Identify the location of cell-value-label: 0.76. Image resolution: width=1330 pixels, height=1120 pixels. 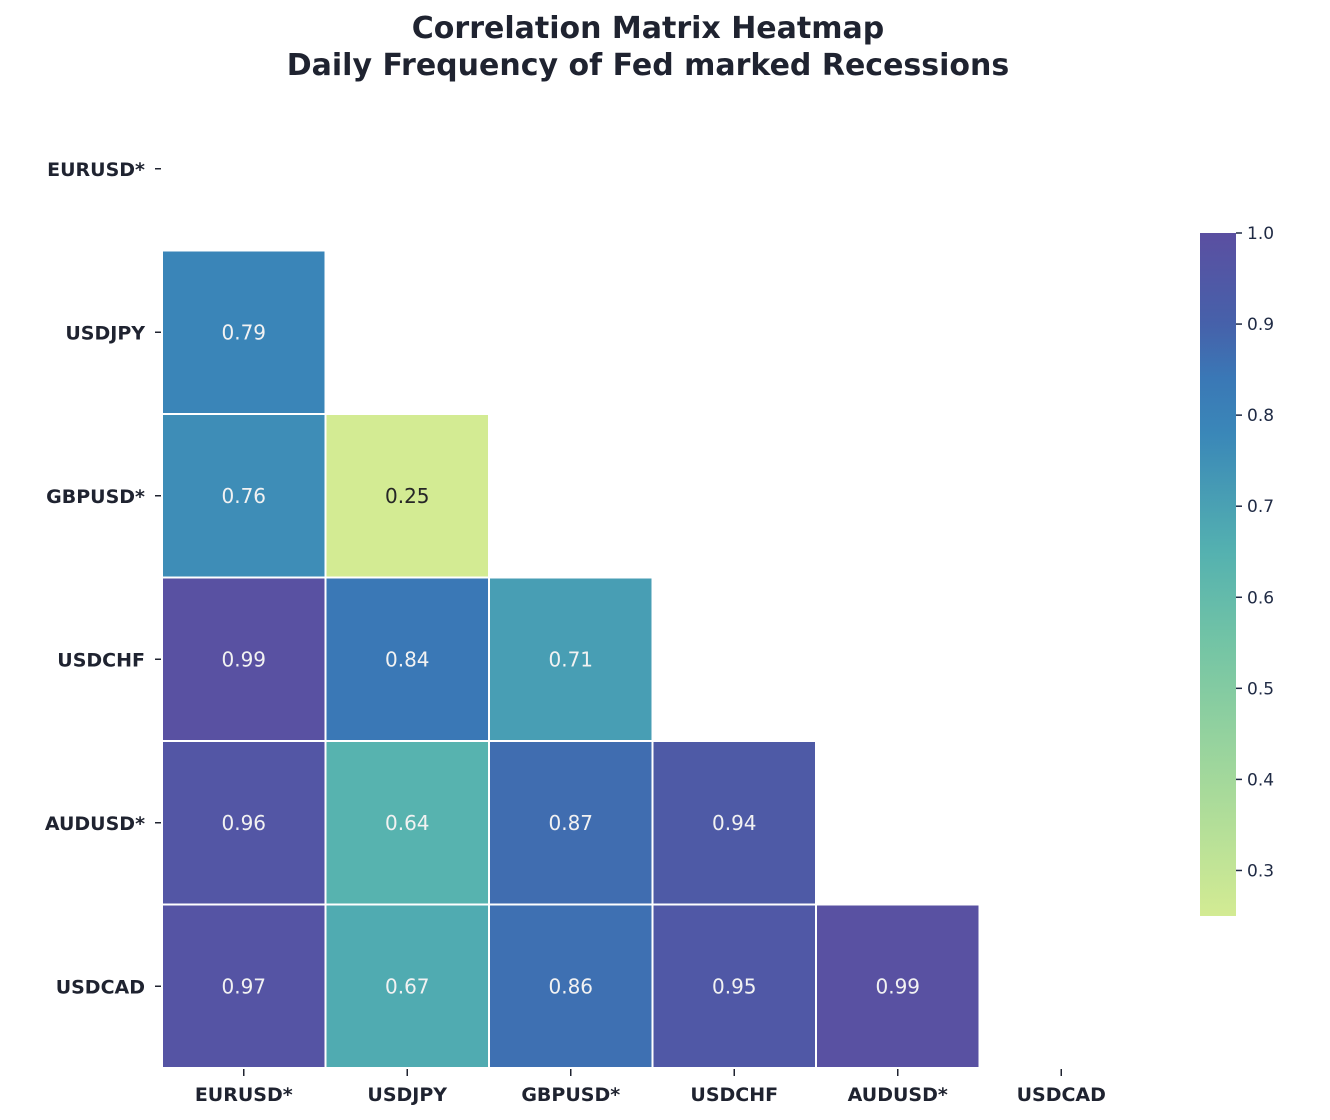
(243, 496).